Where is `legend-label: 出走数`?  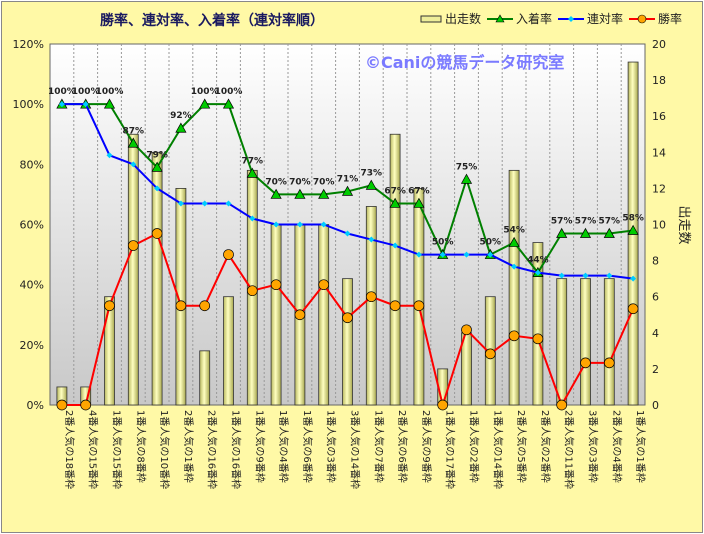
legend-label: 出走数 is located at coordinates (463, 19).